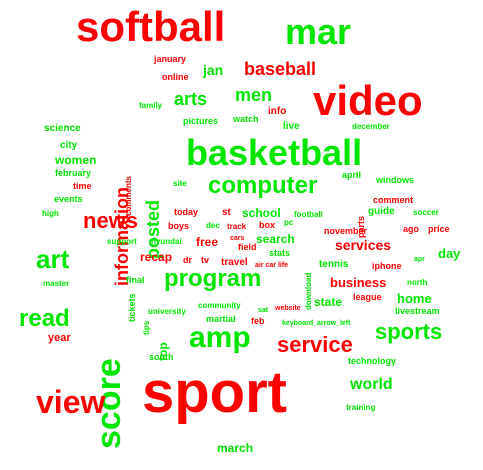 This screenshot has width=483, height=470. Describe the element at coordinates (207, 242) in the screenshot. I see `cloud-word: free` at that location.